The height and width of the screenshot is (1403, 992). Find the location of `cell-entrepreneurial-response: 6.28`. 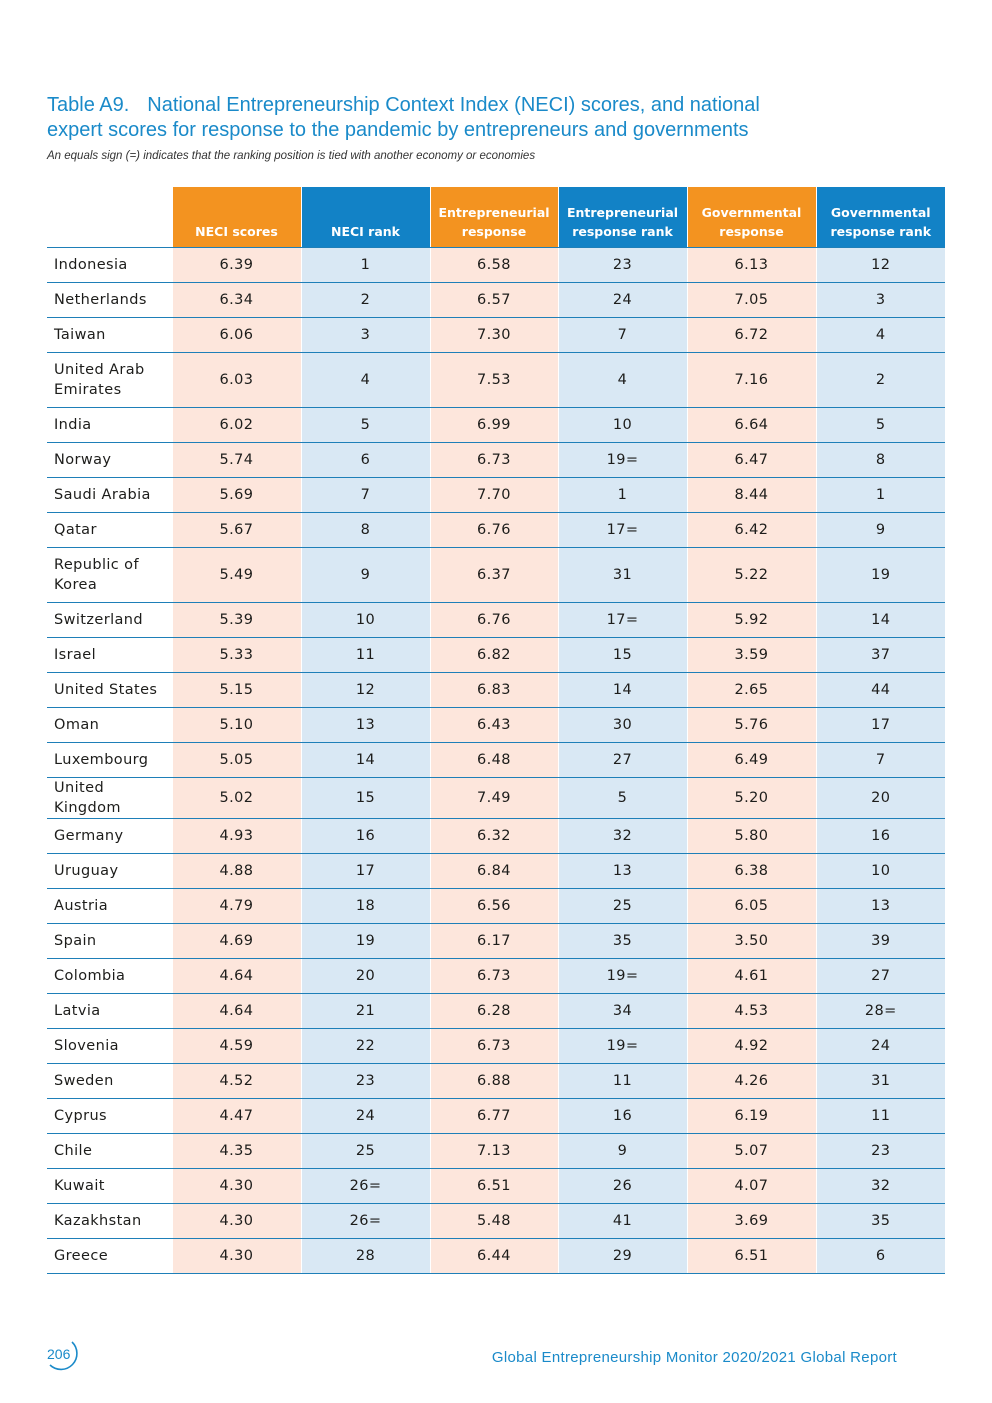

cell-entrepreneurial-response: 6.28 is located at coordinates (493, 1011).